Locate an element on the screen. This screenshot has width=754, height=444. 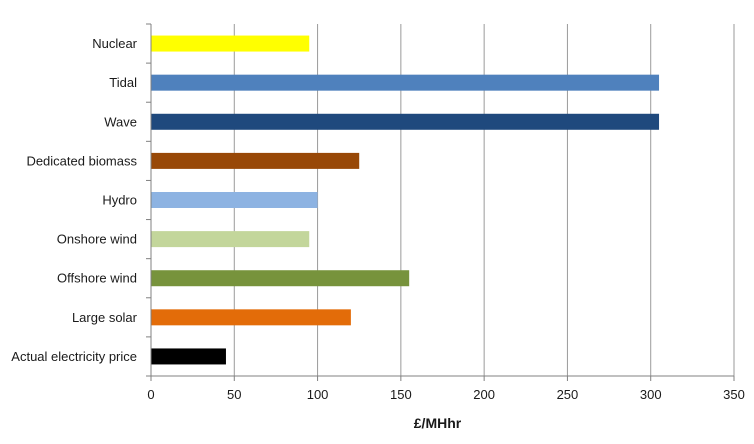
bar-actual-electricity-price is located at coordinates (188, 356).